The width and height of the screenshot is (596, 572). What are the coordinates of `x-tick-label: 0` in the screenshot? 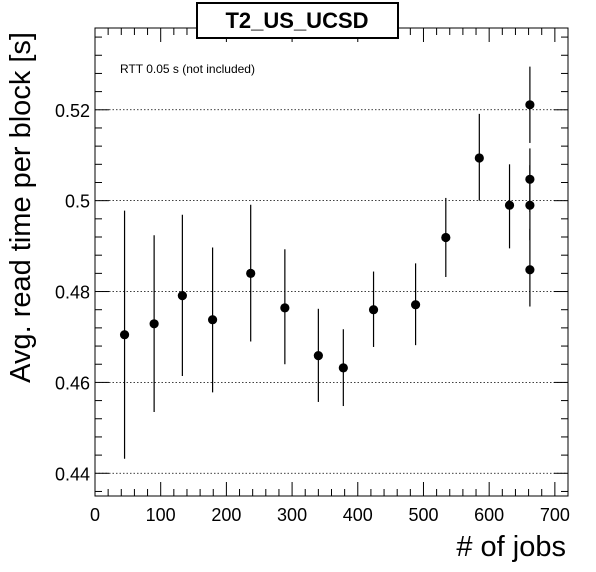 It's located at (95, 515).